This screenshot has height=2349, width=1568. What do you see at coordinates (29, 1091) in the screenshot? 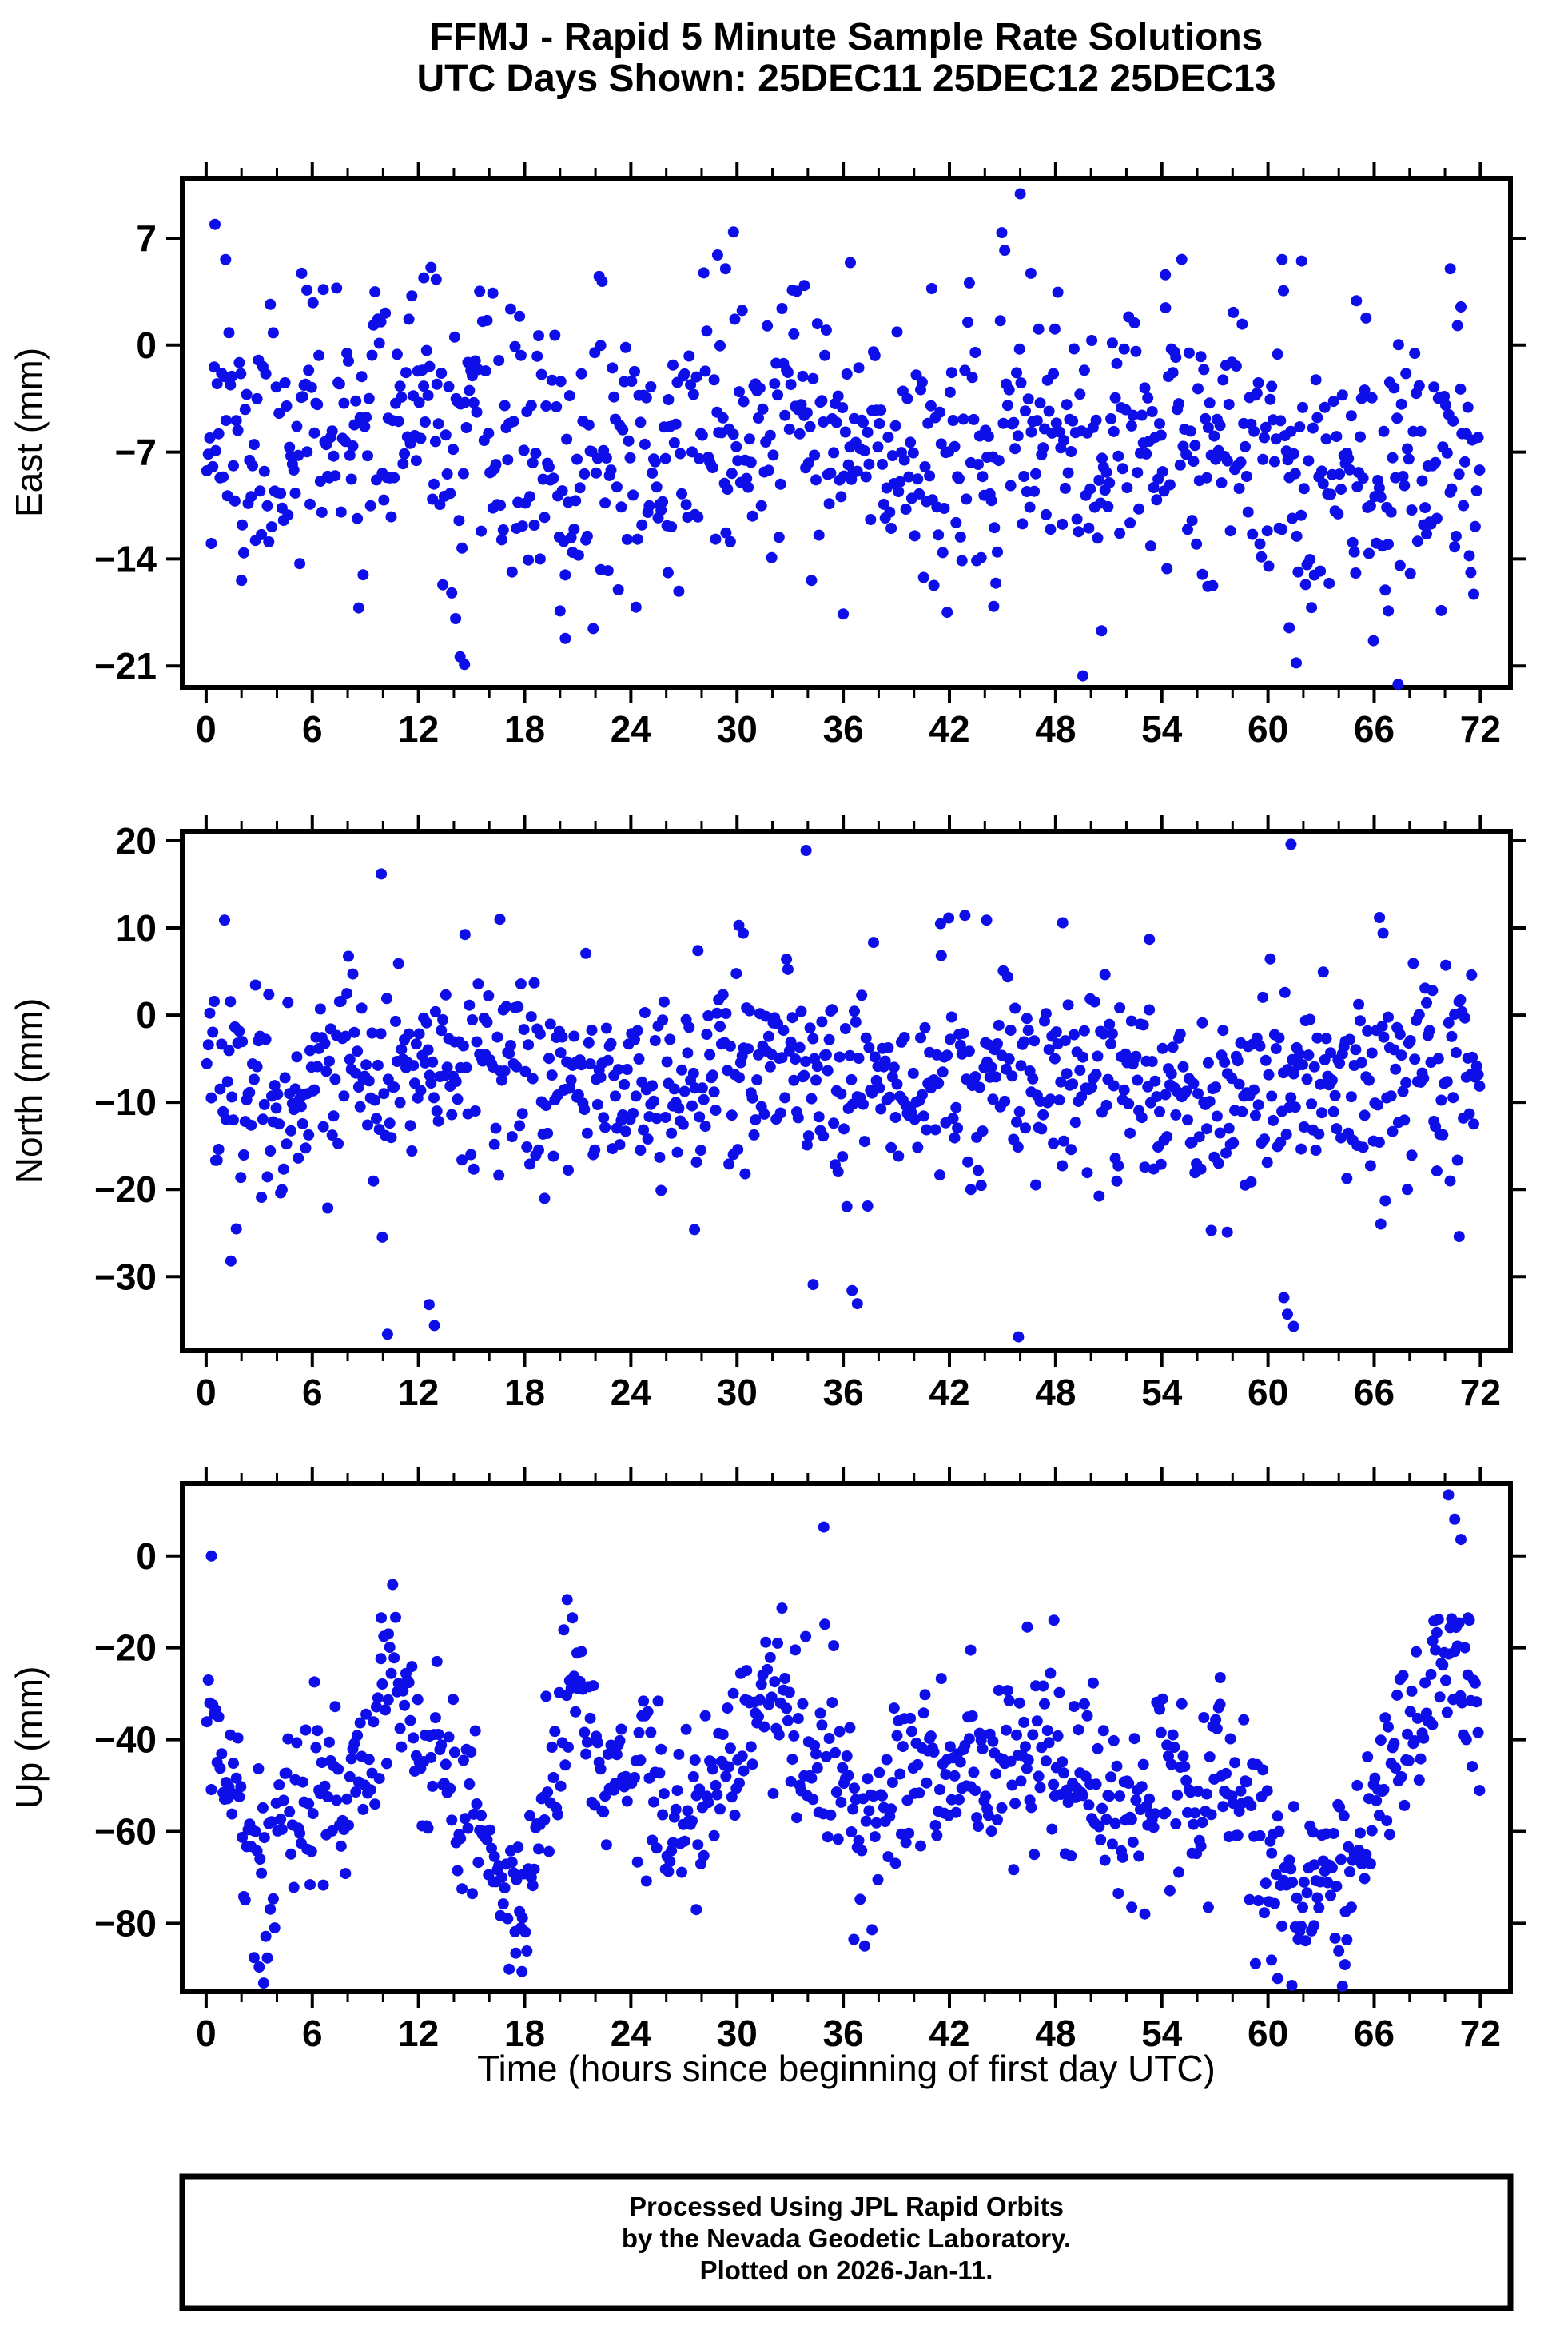
I see `north-axis-label: North (mm)` at bounding box center [29, 1091].